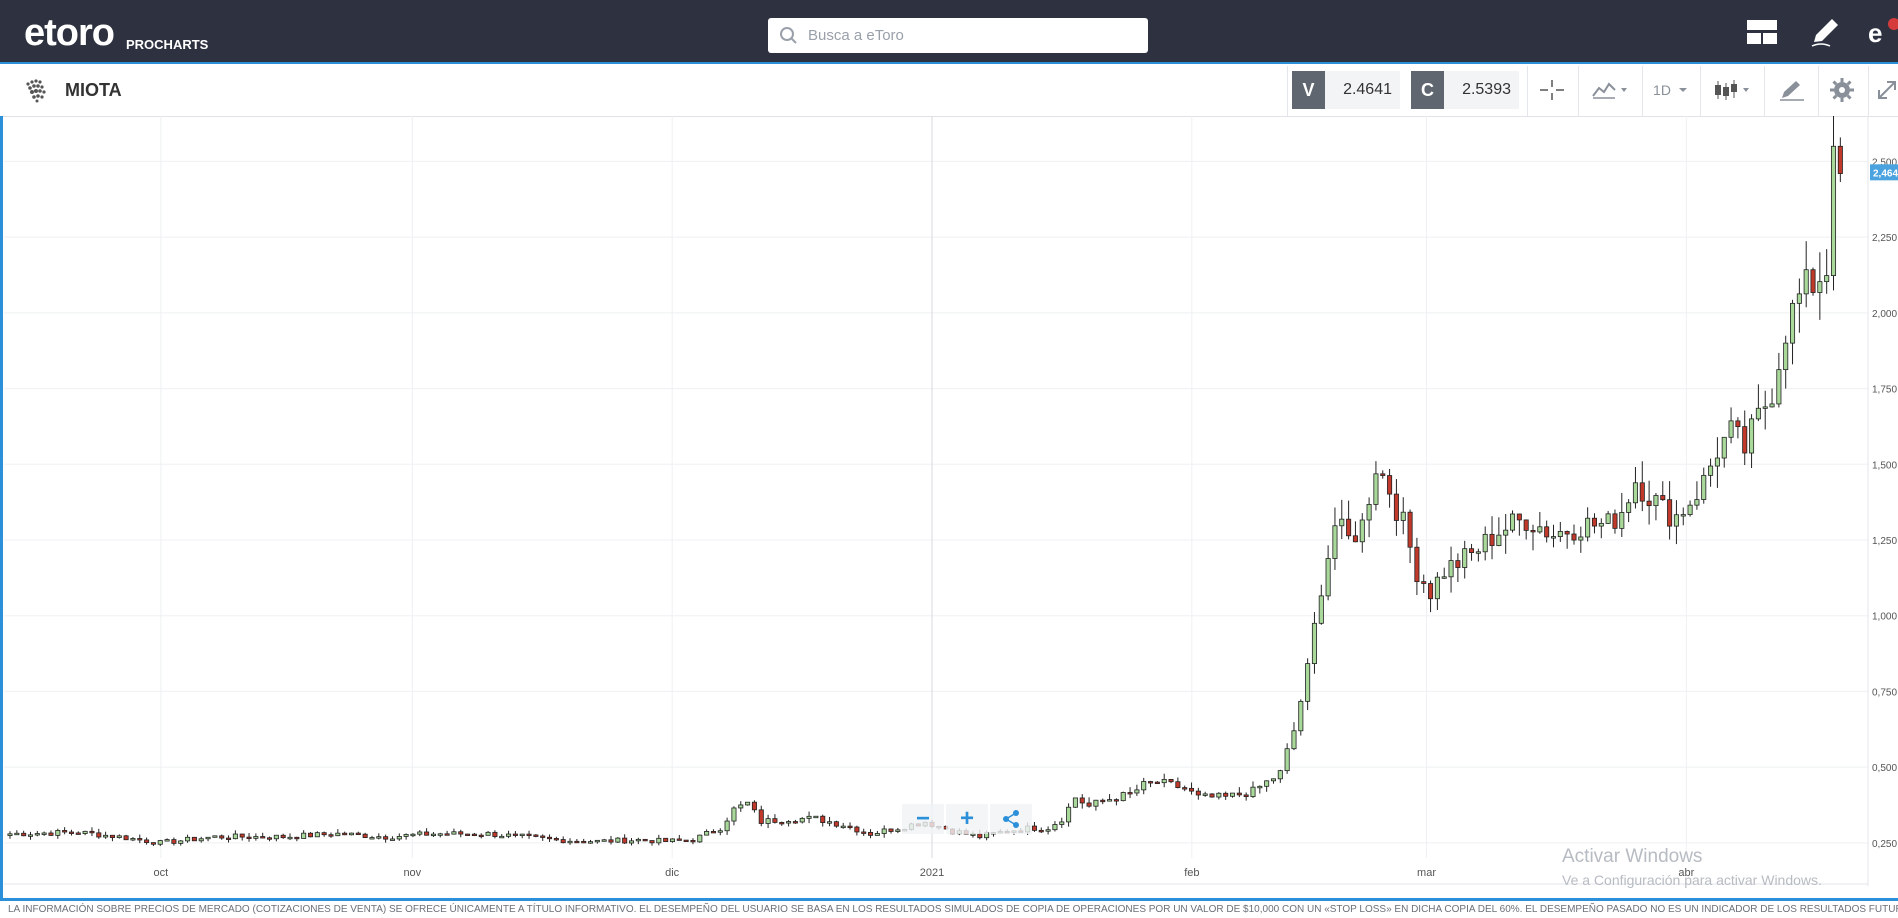 The image size is (1898, 918). What do you see at coordinates (1884, 844) in the screenshot?
I see `y-tick-label: 0,250` at bounding box center [1884, 844].